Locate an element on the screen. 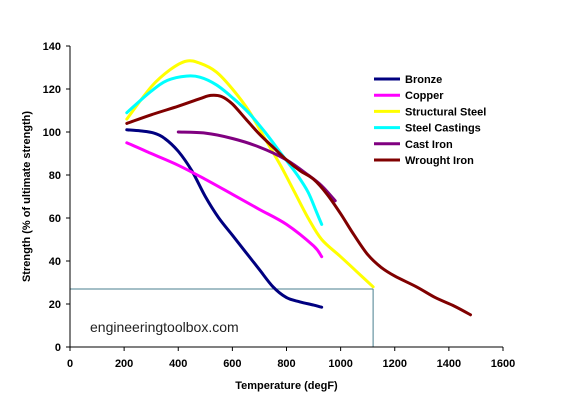 The width and height of the screenshot is (564, 413). x-tick-label: 600 is located at coordinates (232, 364).